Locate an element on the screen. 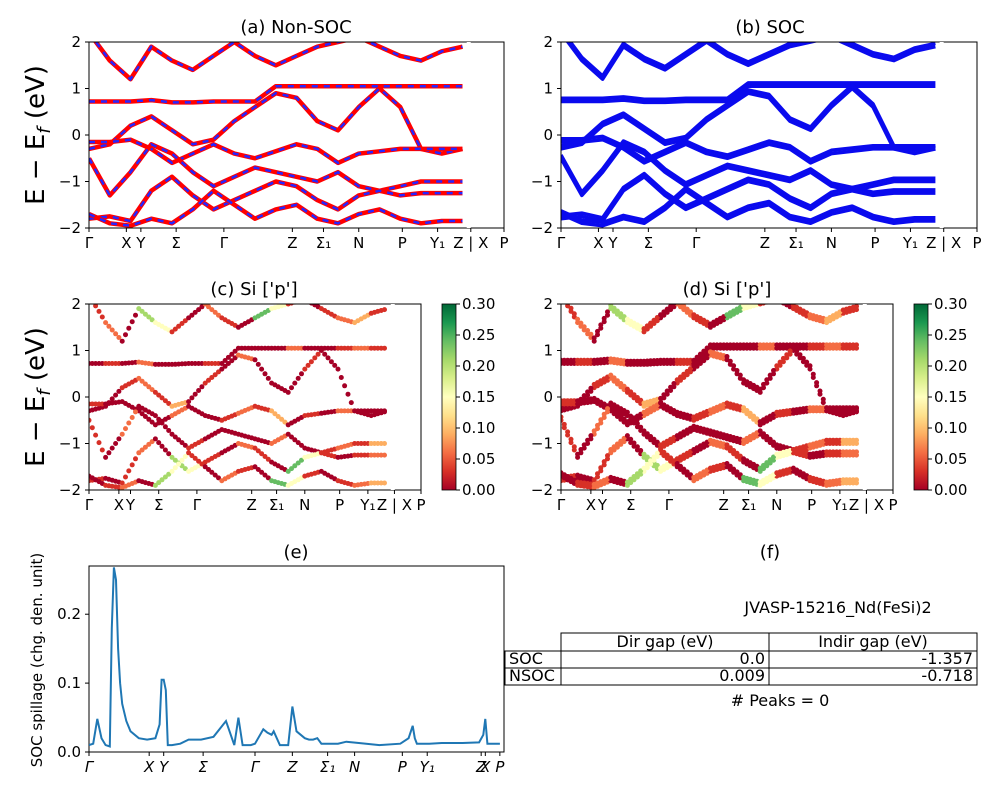  colorbar-gradient is located at coordinates (449, 397).